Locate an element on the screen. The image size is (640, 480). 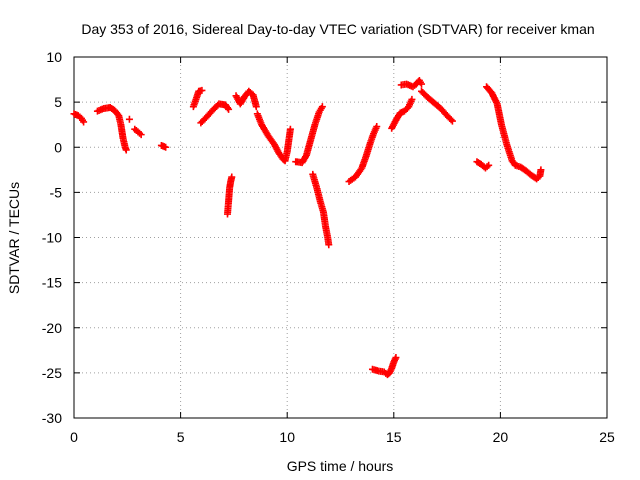
x-tick-label: 5 is located at coordinates (181, 437).